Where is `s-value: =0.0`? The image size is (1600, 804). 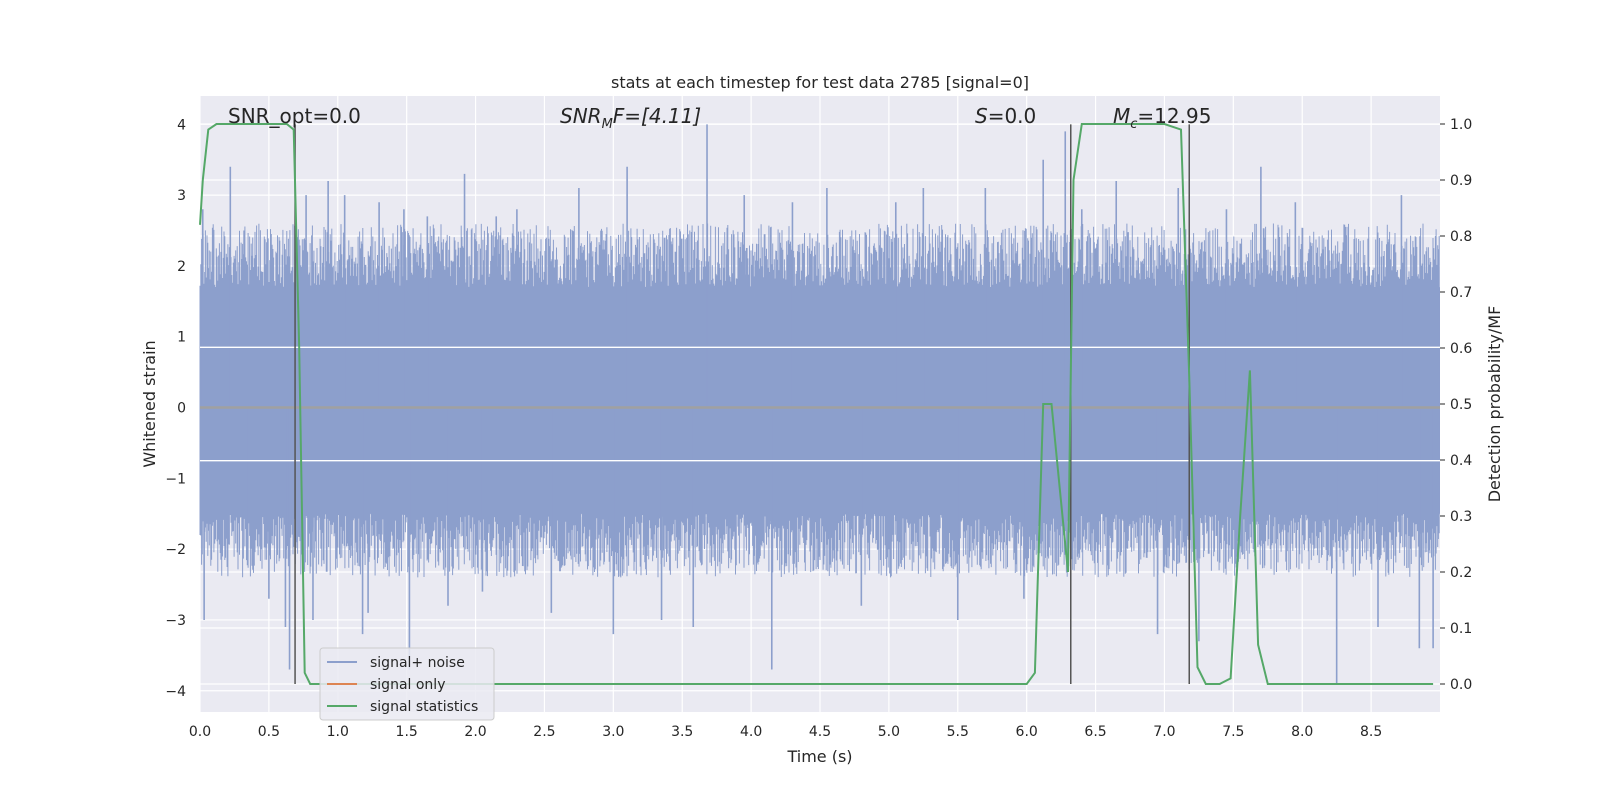 s-value: =0.0 is located at coordinates (1012, 116).